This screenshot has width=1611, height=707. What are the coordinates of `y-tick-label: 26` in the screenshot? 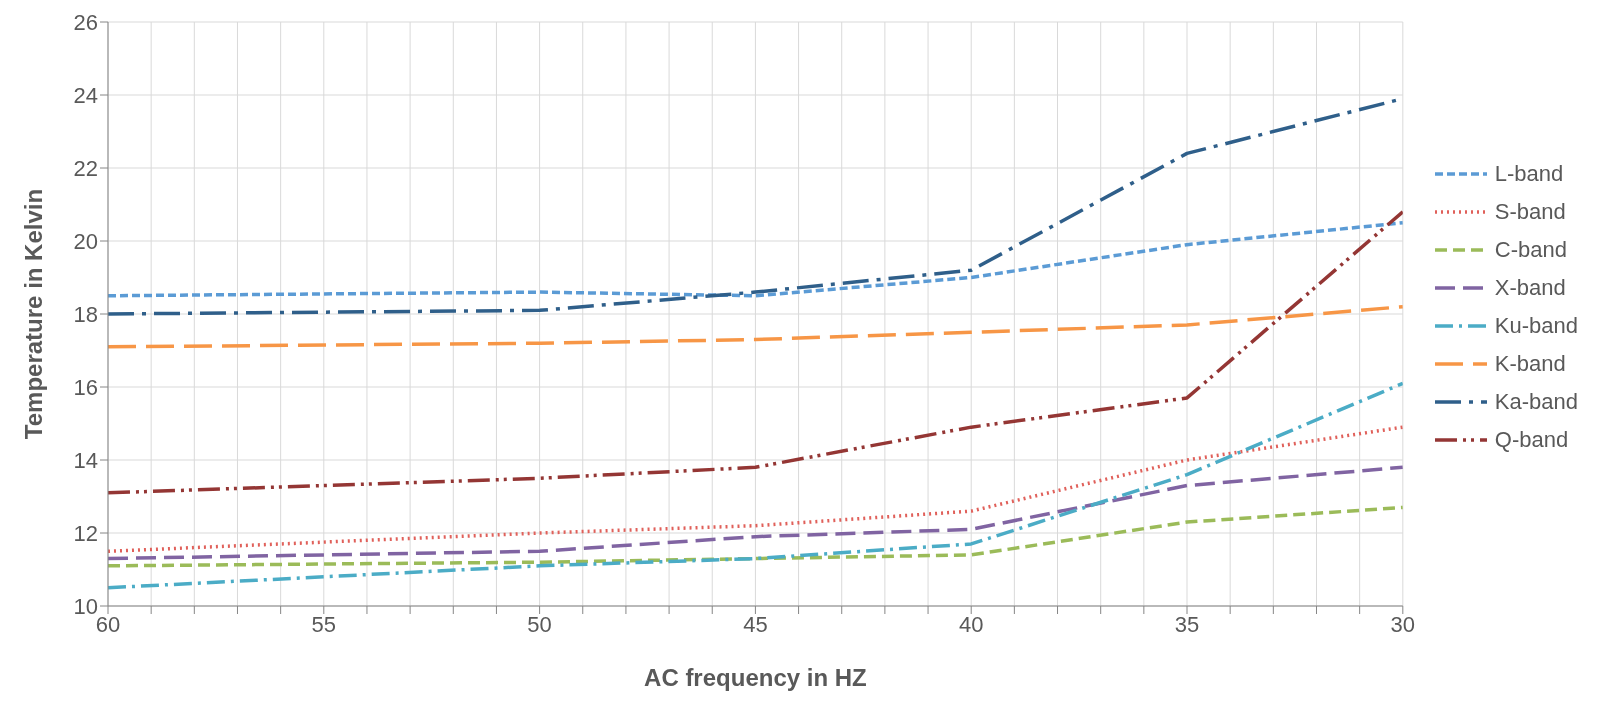 It's located at (85, 22).